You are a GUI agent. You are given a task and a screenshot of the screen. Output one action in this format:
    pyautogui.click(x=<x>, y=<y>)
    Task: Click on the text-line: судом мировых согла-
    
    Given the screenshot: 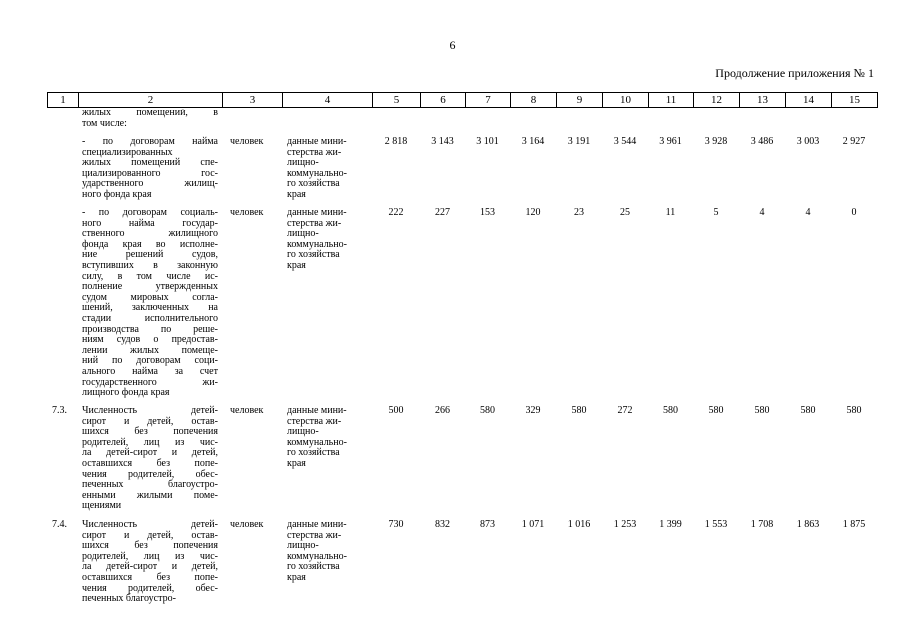 What is the action you would take?
    pyautogui.click(x=150, y=297)
    